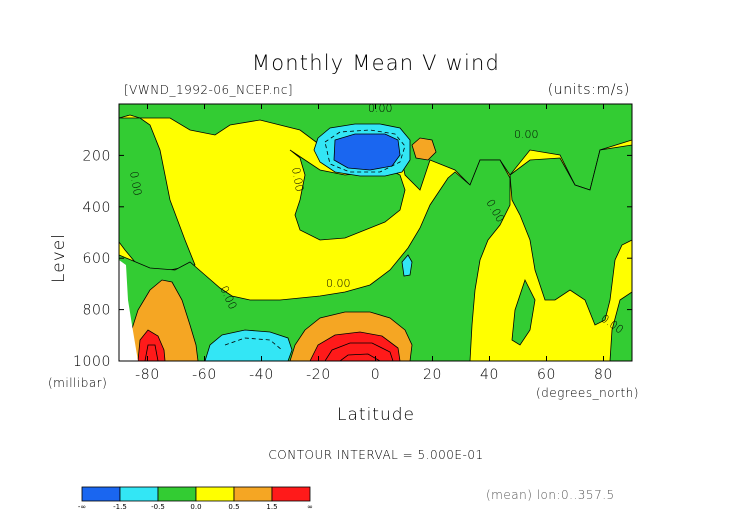 The height and width of the screenshot is (532, 752). What do you see at coordinates (233, 507) in the screenshot?
I see `colorbar-level-label: 0.5` at bounding box center [233, 507].